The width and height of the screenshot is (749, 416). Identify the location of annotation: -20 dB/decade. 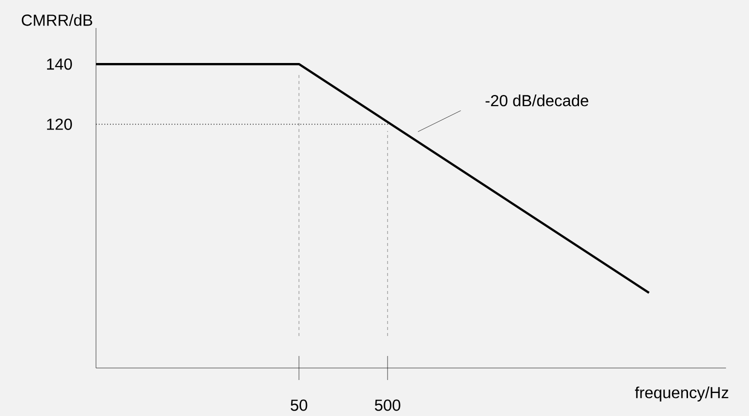
(537, 100).